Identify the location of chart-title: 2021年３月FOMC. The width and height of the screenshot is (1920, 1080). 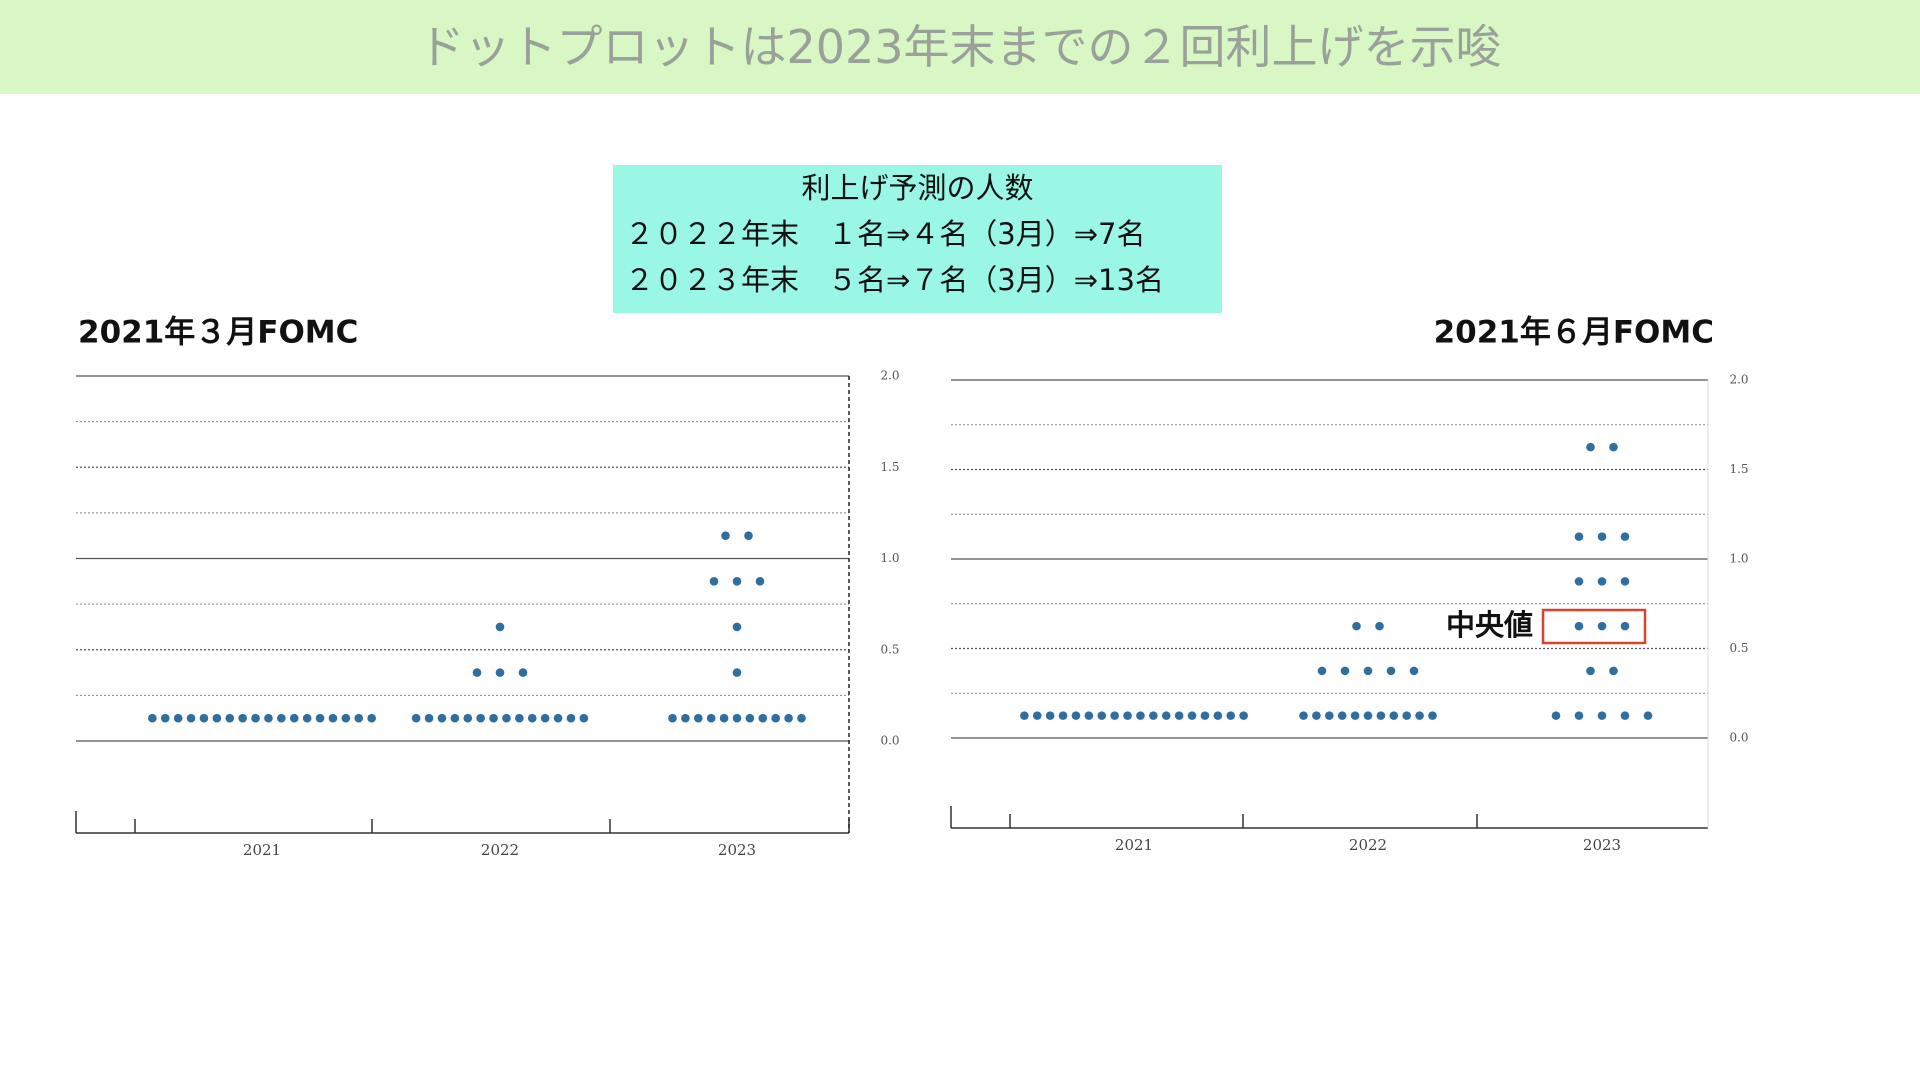
(218, 333).